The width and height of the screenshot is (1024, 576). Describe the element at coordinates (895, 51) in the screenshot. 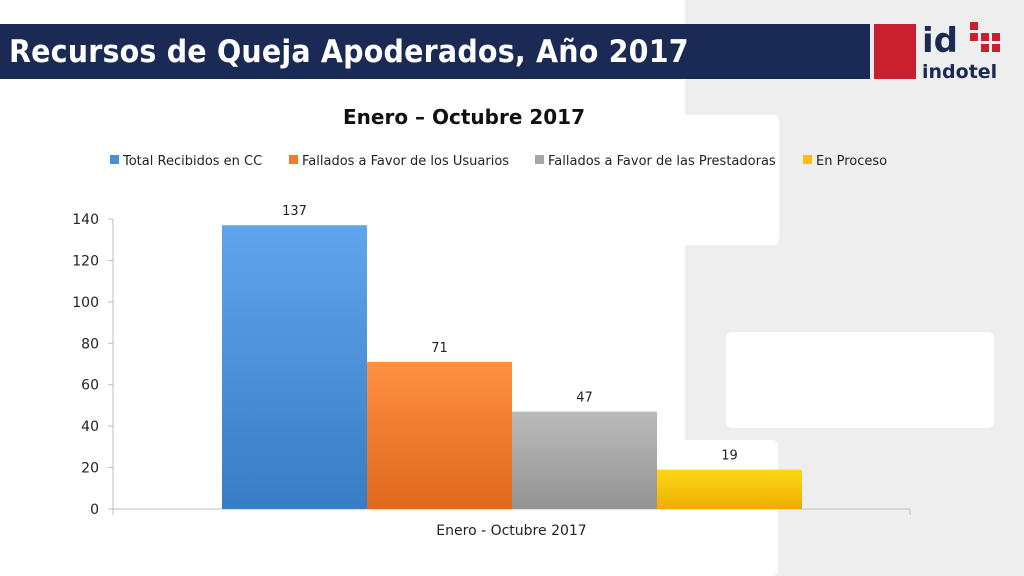

I see `brand-red-block` at that location.